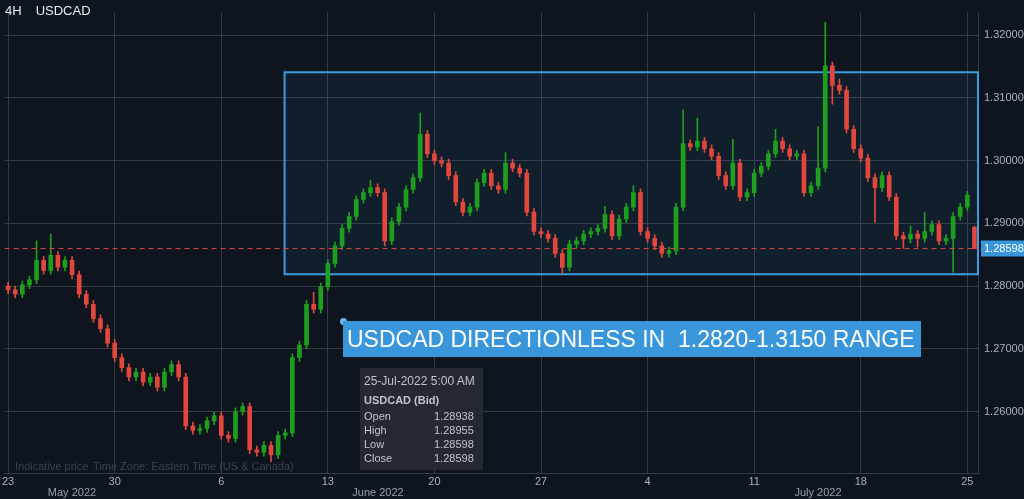 This screenshot has height=499, width=1024. What do you see at coordinates (402, 400) in the screenshot?
I see `annotation: USDCAD (Bid)` at bounding box center [402, 400].